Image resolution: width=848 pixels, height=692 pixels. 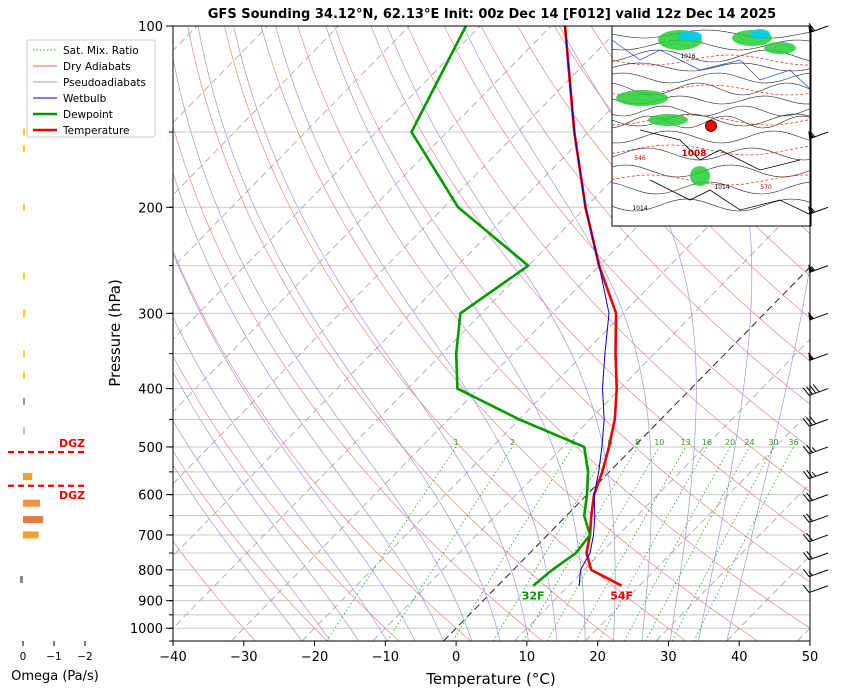 What do you see at coordinates (637, 442) in the screenshot?
I see `mixing-ratio-label: 8` at bounding box center [637, 442].